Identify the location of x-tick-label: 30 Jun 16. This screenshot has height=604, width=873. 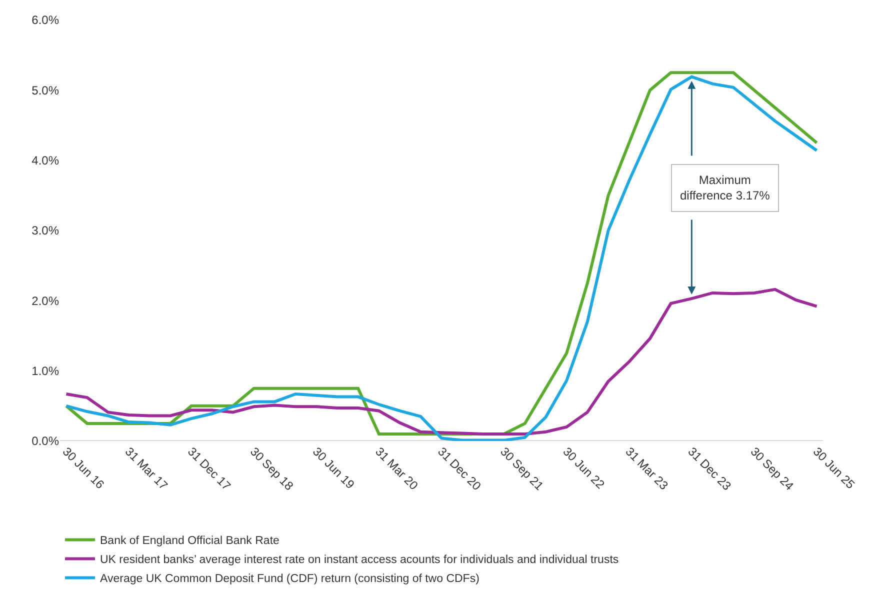
(84, 468).